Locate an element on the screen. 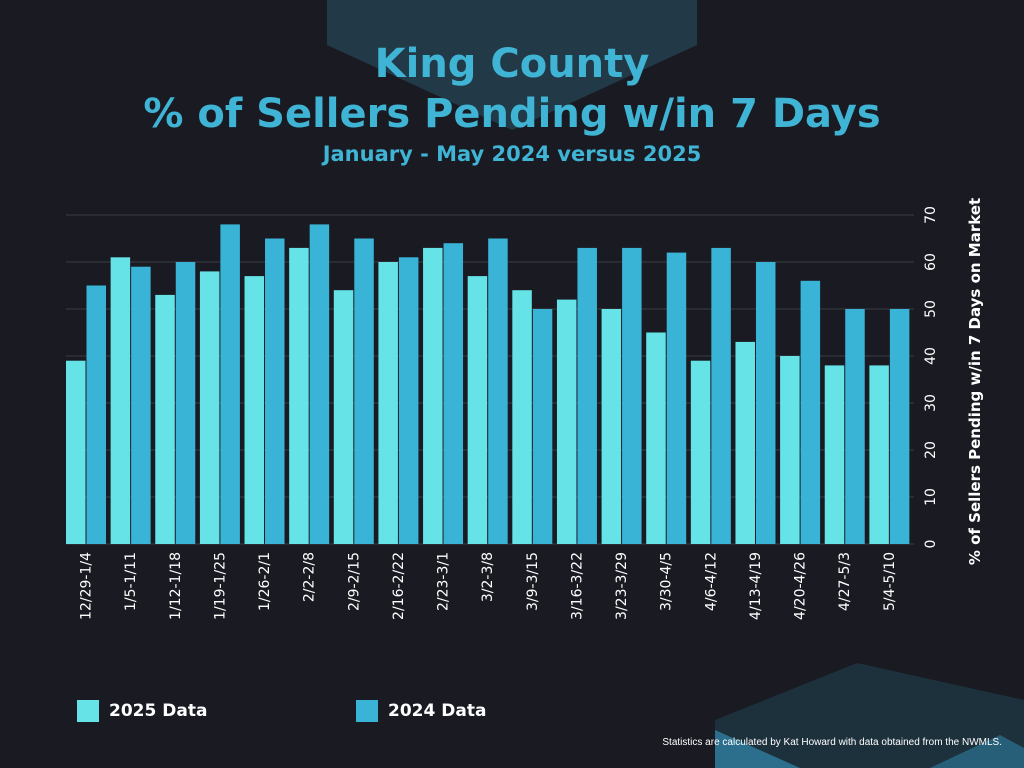 This screenshot has height=768, width=1024. legend-label-2024: 2024 Data is located at coordinates (437, 711).